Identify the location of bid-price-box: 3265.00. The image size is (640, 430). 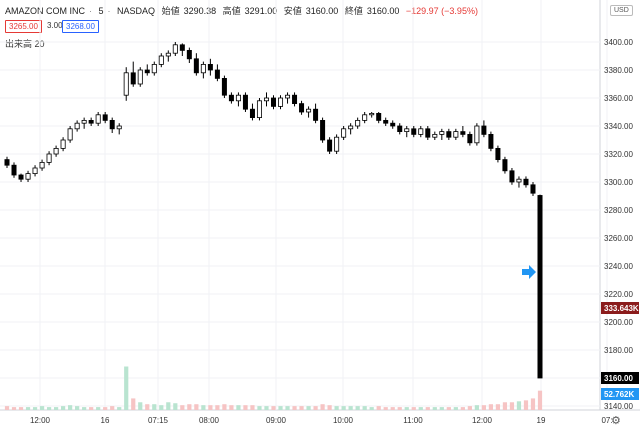
(23, 26).